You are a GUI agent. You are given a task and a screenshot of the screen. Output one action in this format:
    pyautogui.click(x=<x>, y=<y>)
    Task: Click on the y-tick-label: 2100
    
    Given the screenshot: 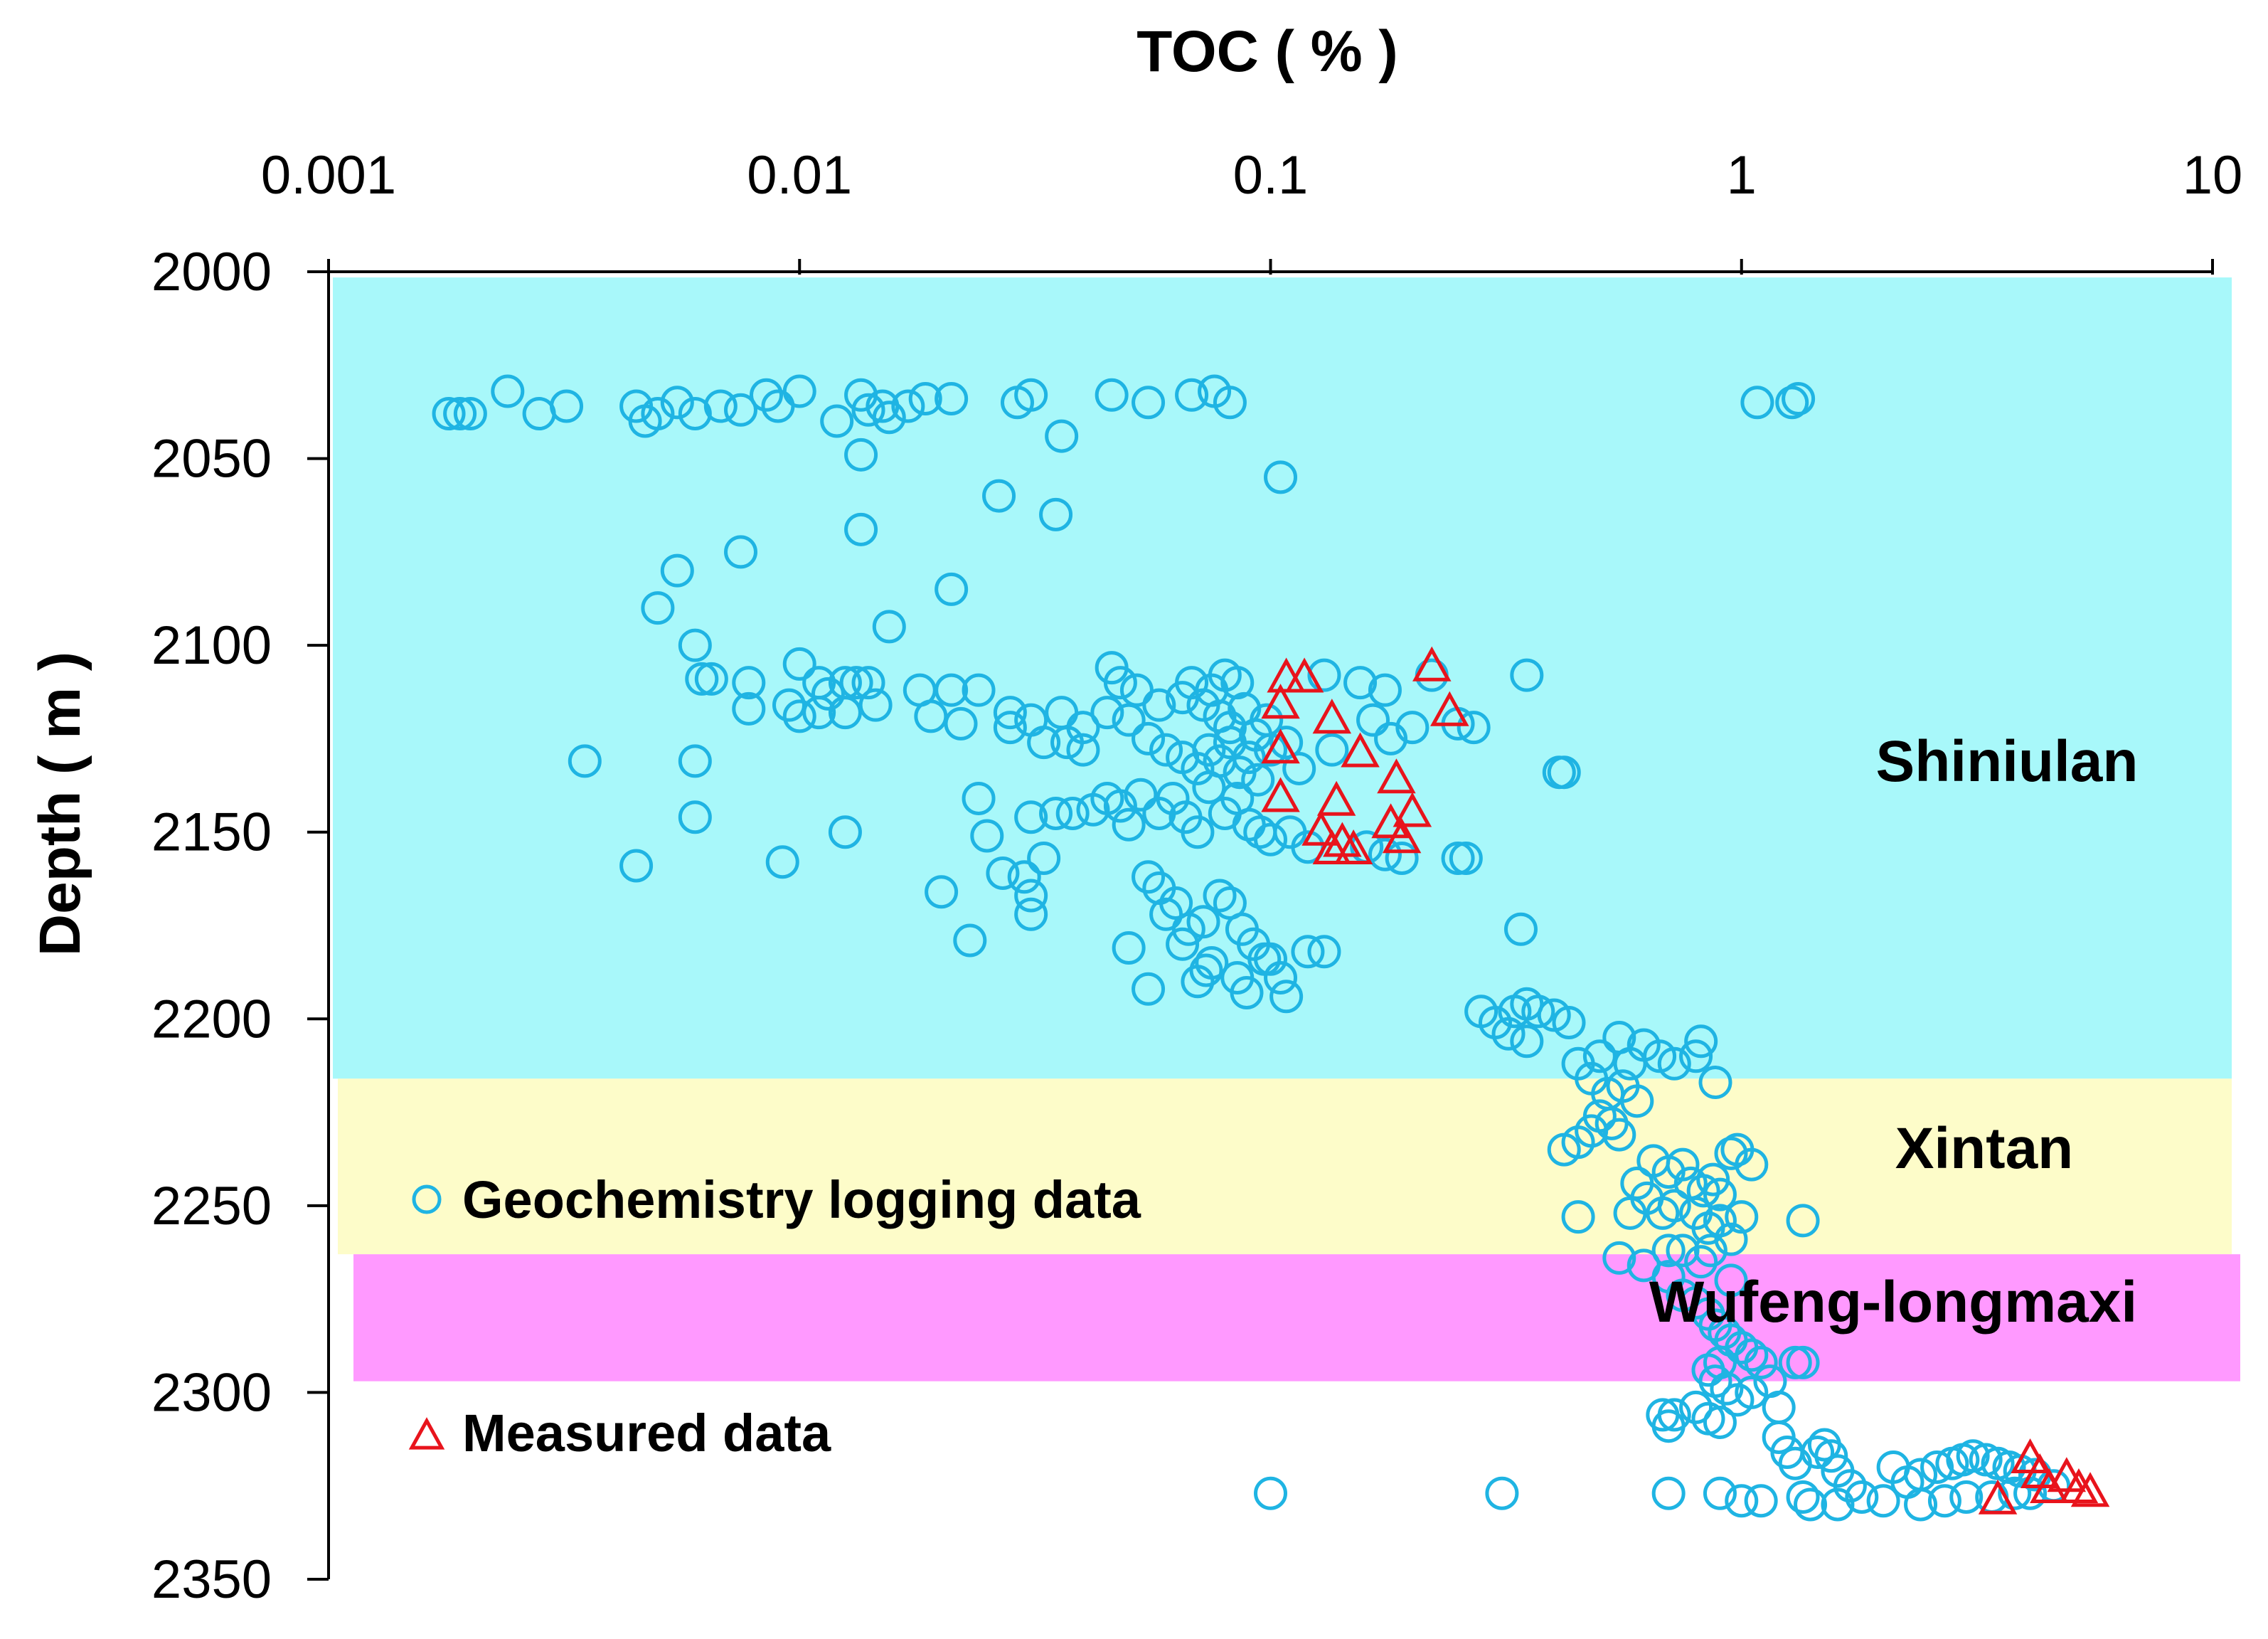 What is the action you would take?
    pyautogui.click(x=211, y=645)
    